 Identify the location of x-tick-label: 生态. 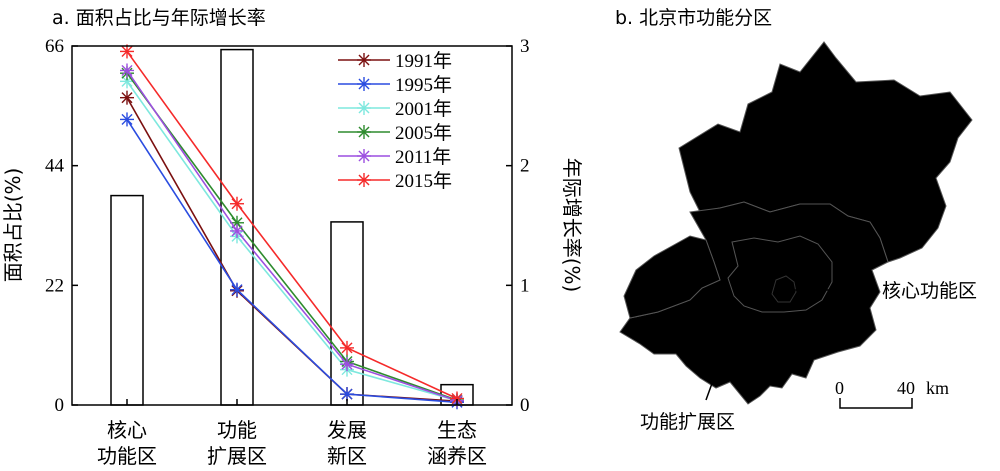
(457, 430).